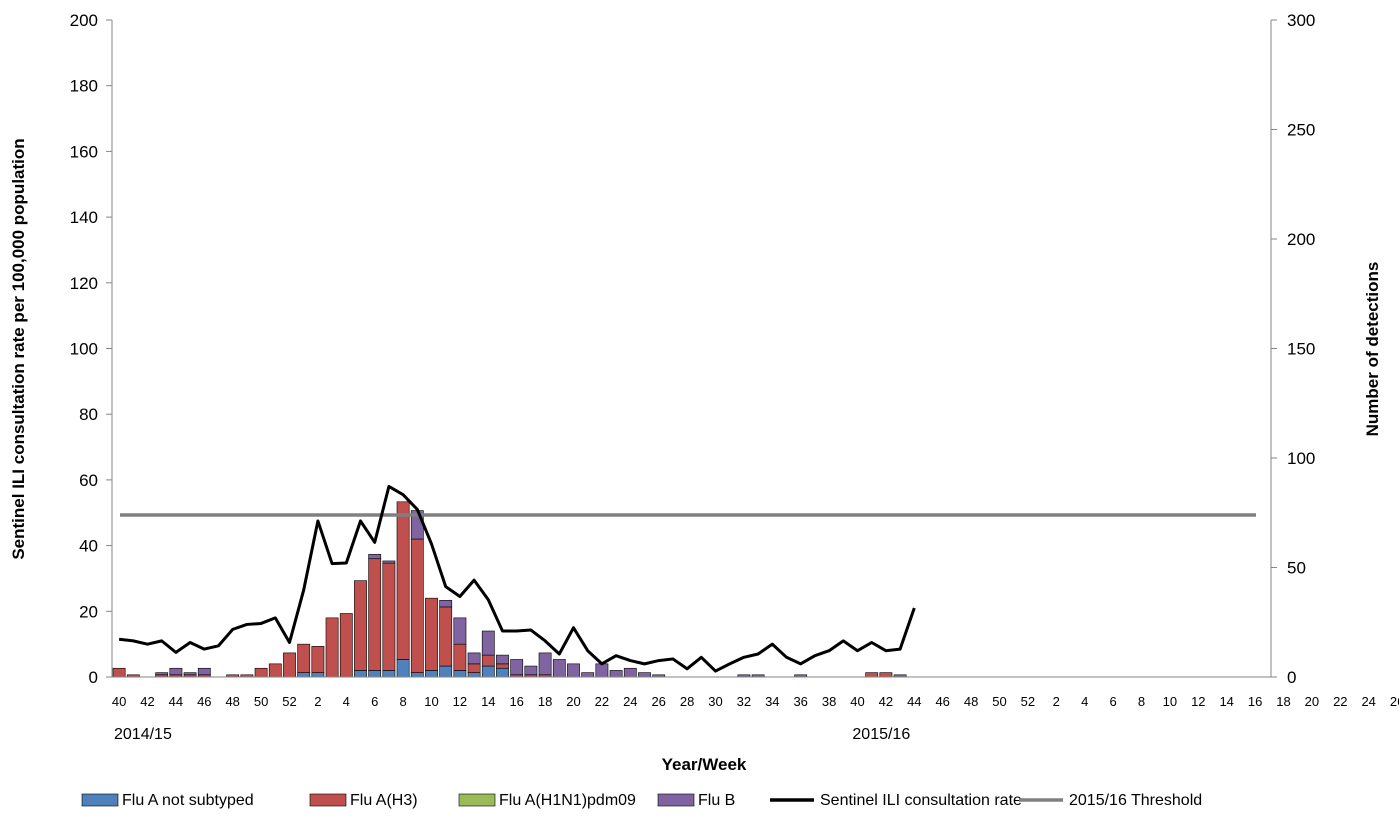 This screenshot has height=820, width=1399. Describe the element at coordinates (84, 151) in the screenshot. I see `y-tick-label-160: 160` at that location.